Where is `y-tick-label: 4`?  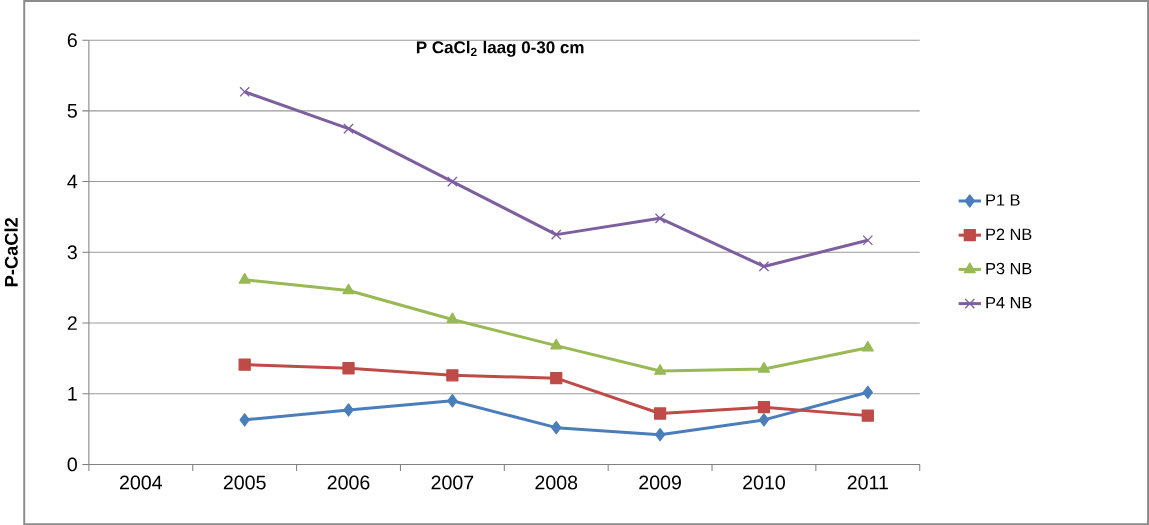 y-tick-label: 4 is located at coordinates (72, 181).